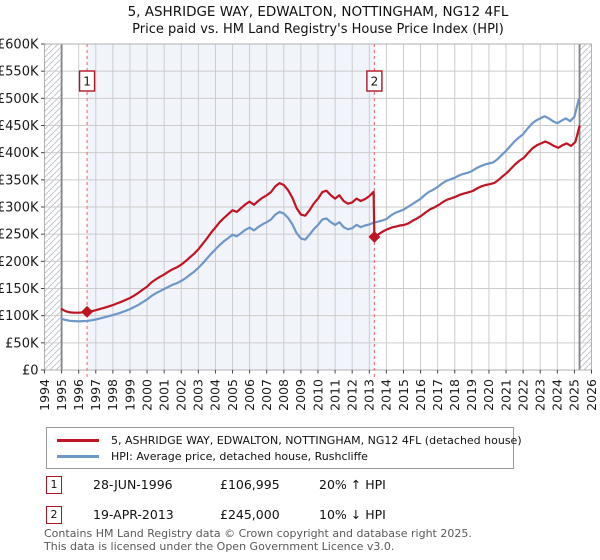  What do you see at coordinates (437, 395) in the screenshot?
I see `x-tick-label: 2017` at bounding box center [437, 395].